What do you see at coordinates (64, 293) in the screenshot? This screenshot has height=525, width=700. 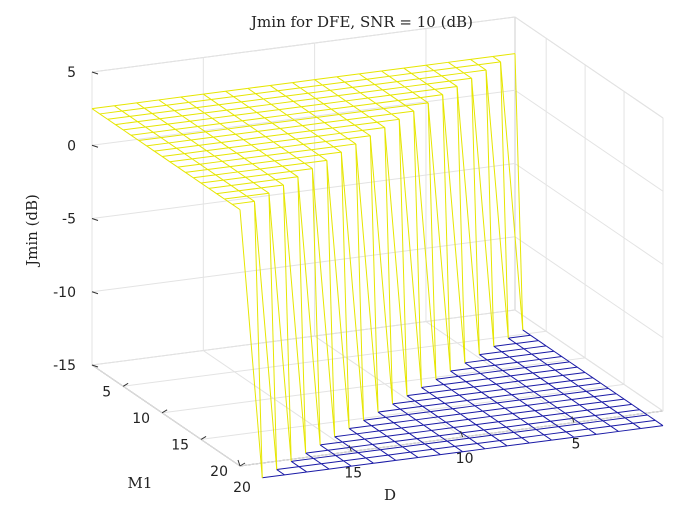 I see `z-tick-label: -10` at bounding box center [64, 293].